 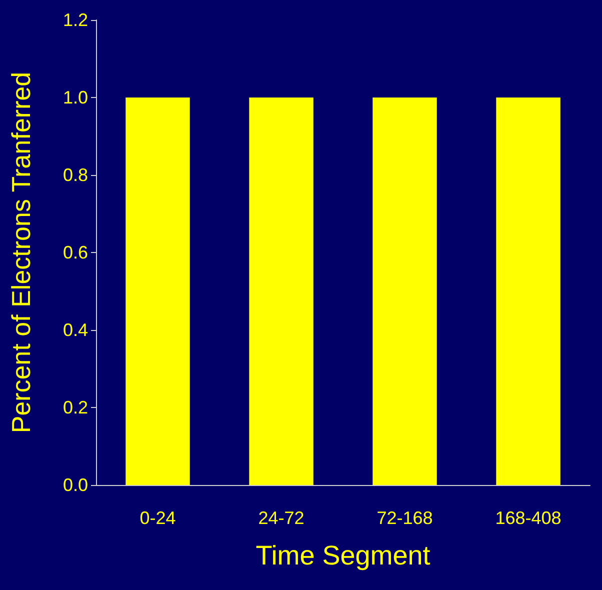 I want to click on x-tick-label: 168-408, so click(x=528, y=518).